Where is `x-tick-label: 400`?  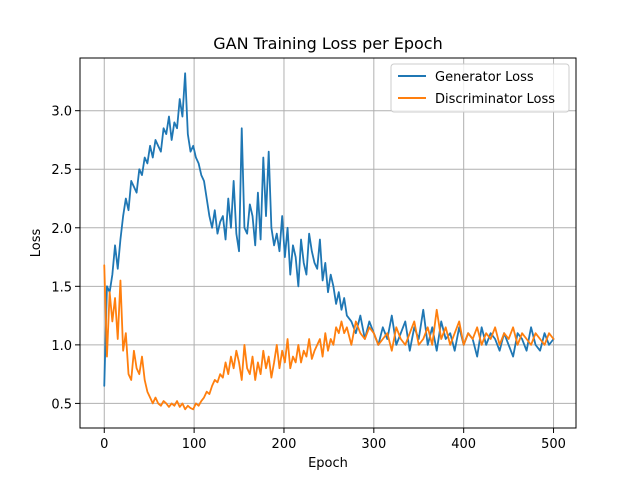
x-tick-label: 400 is located at coordinates (463, 444).